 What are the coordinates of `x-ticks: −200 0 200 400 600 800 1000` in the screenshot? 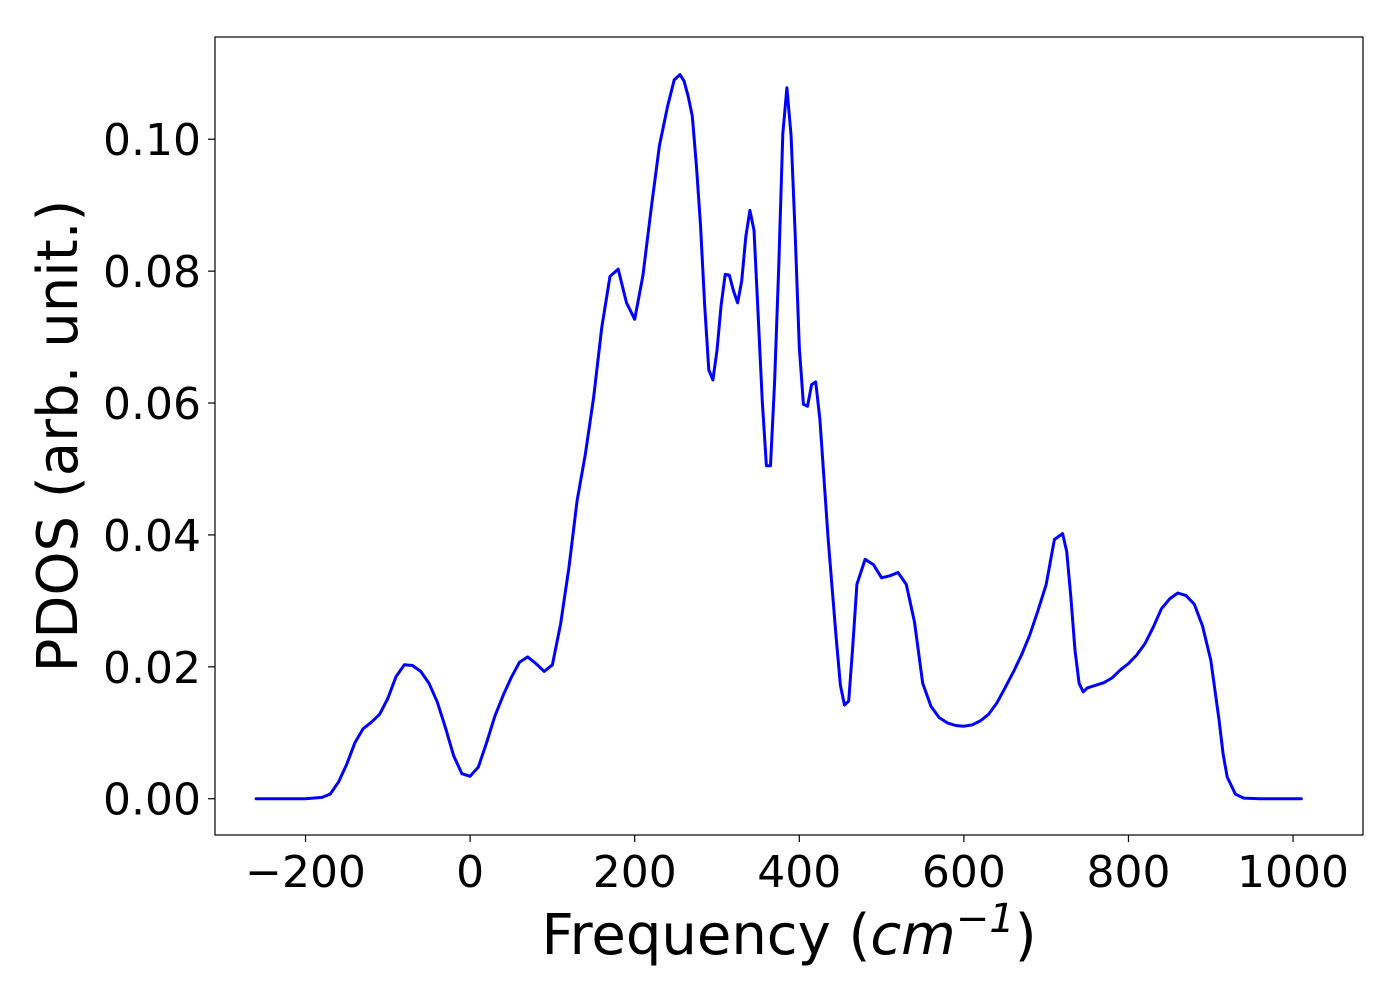 It's located at (797, 866).